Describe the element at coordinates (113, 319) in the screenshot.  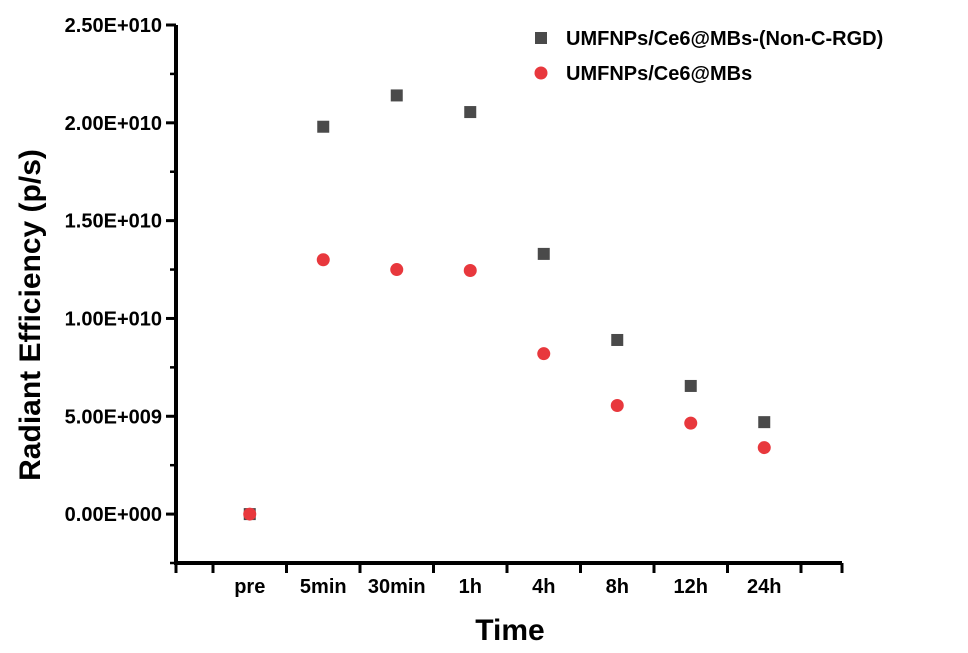
I see `y-tick-label: 1.00E+010` at that location.